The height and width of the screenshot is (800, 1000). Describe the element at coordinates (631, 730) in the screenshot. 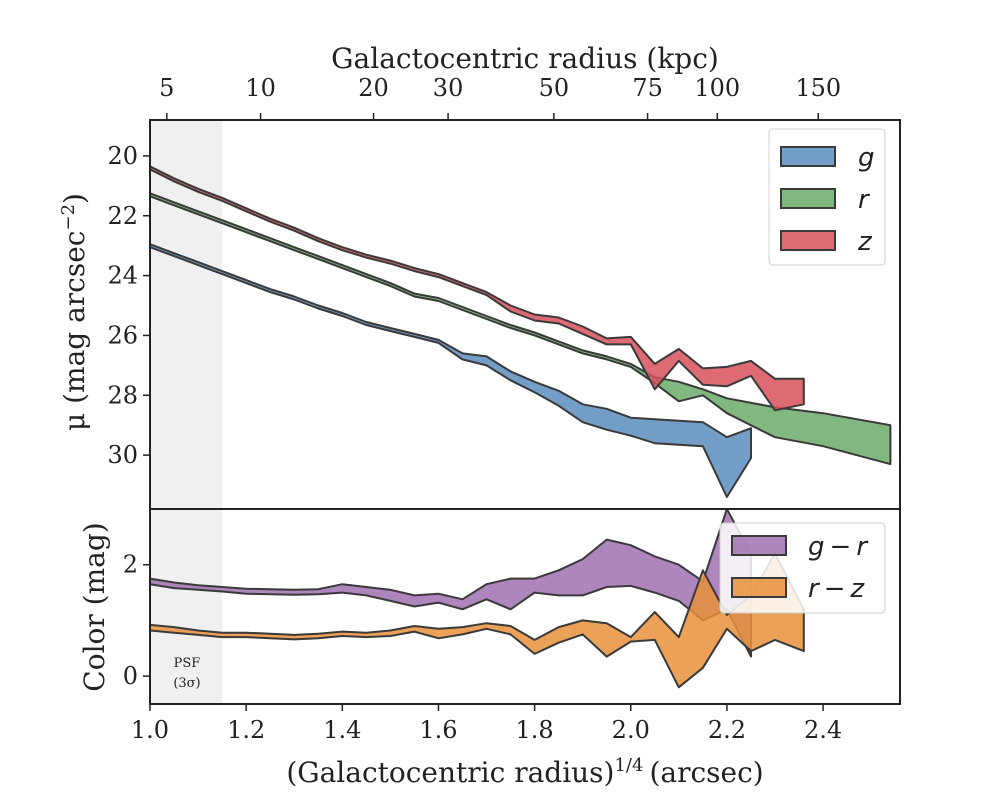

I see `x-tick-label: 2.0` at that location.